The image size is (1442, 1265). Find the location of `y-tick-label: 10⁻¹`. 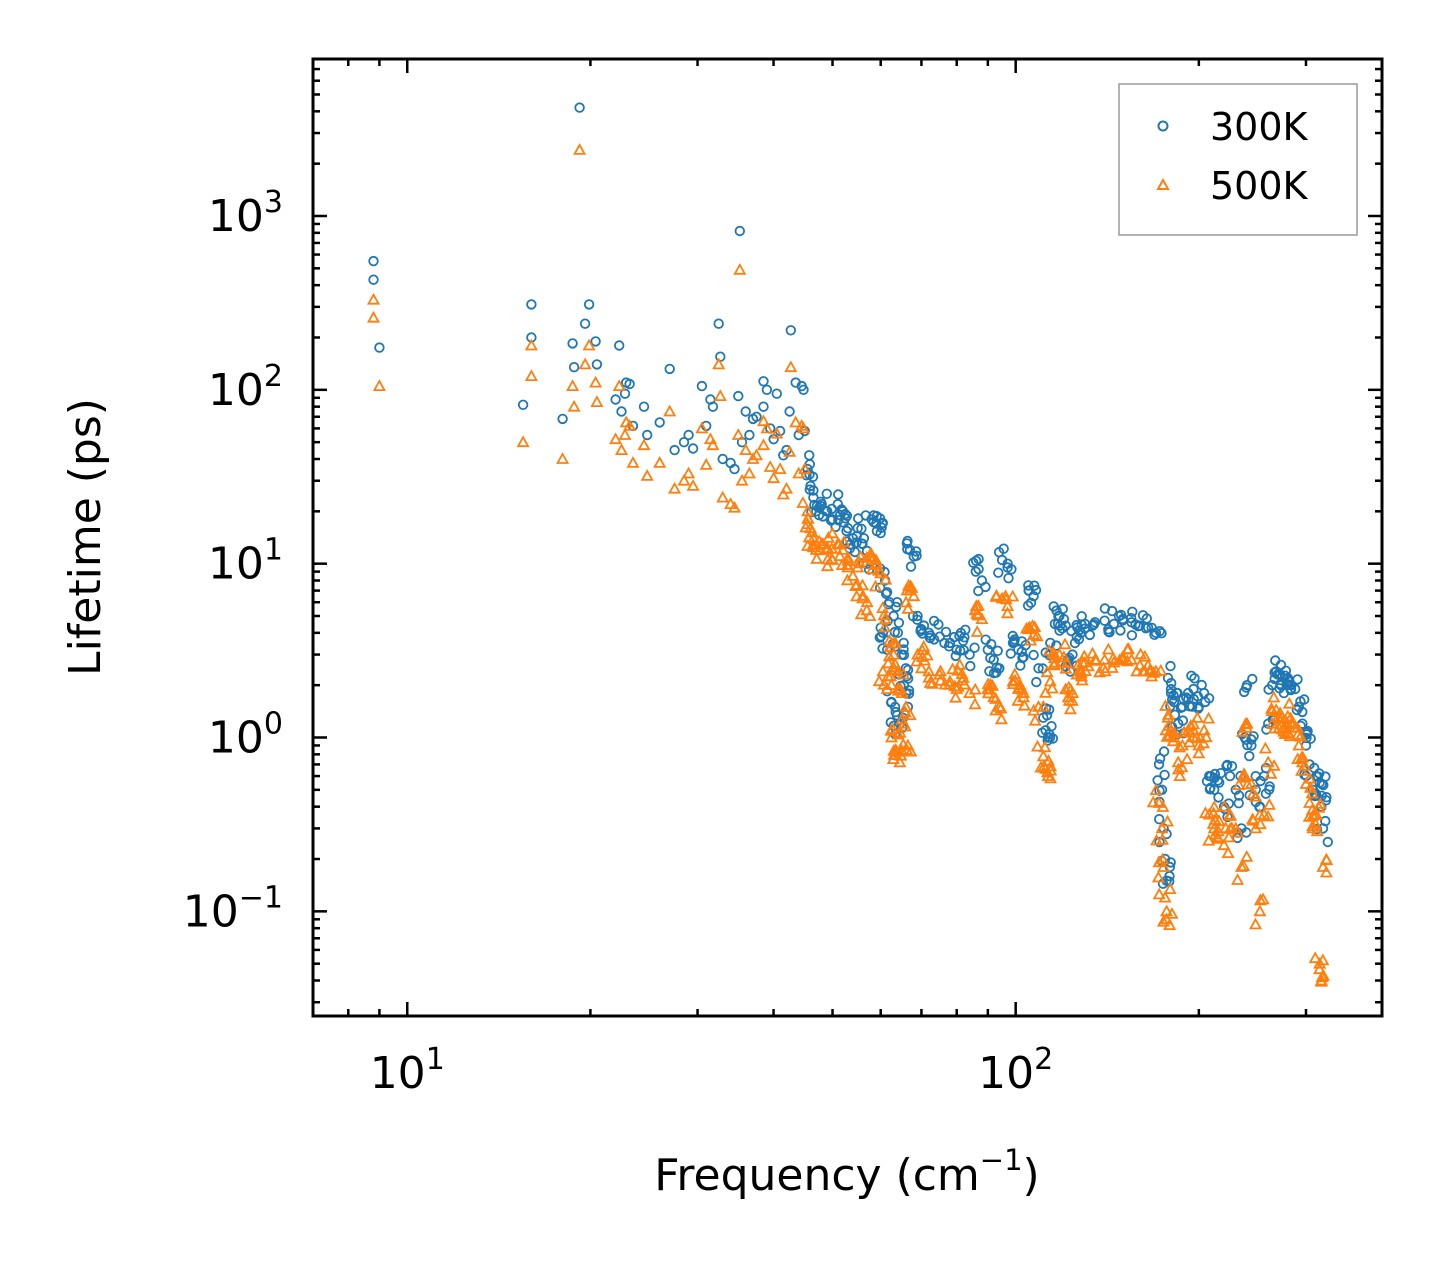

y-tick-label: 10⁻¹ is located at coordinates (233, 908).